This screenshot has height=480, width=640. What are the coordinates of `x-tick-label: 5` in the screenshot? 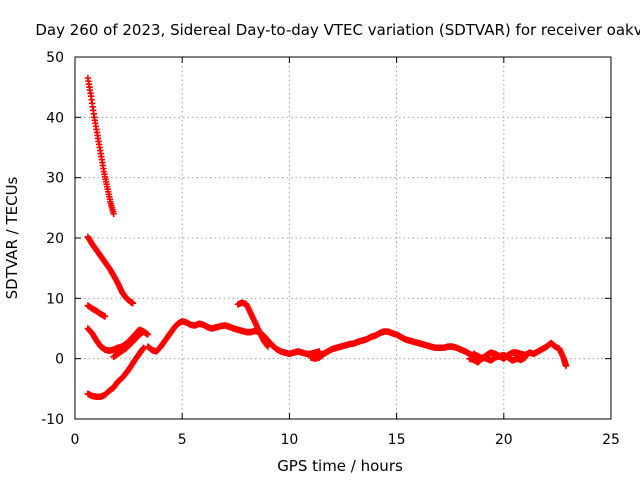 It's located at (182, 440).